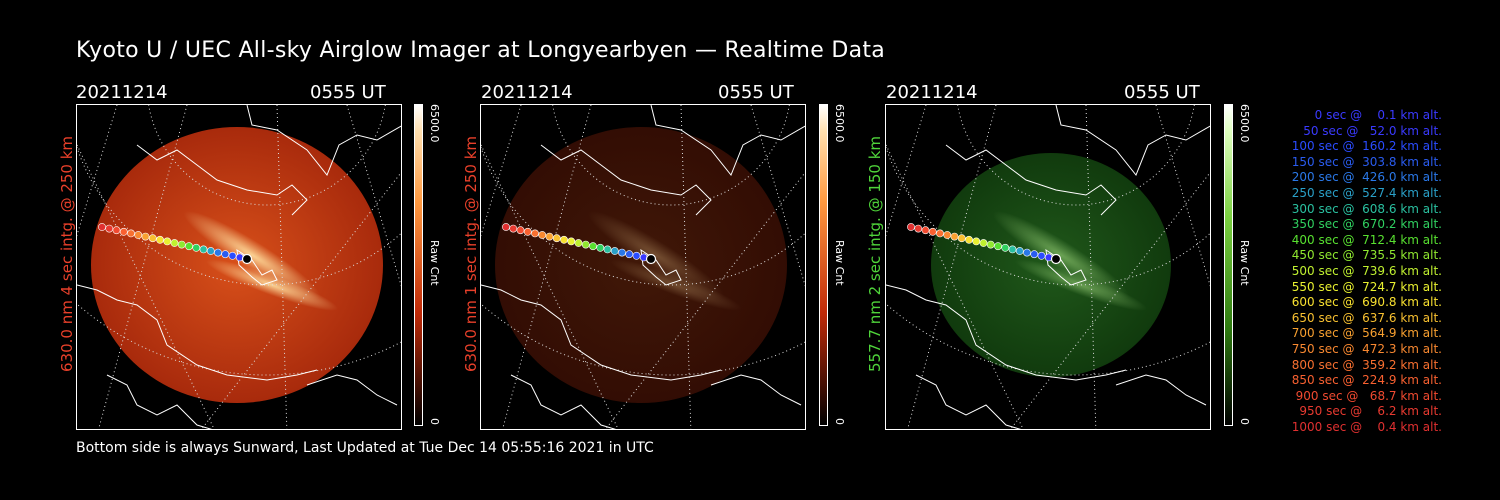 The width and height of the screenshot is (1500, 500). I want to click on legend-row: 550 sec @ 724.7 km alt., so click(1364, 286).